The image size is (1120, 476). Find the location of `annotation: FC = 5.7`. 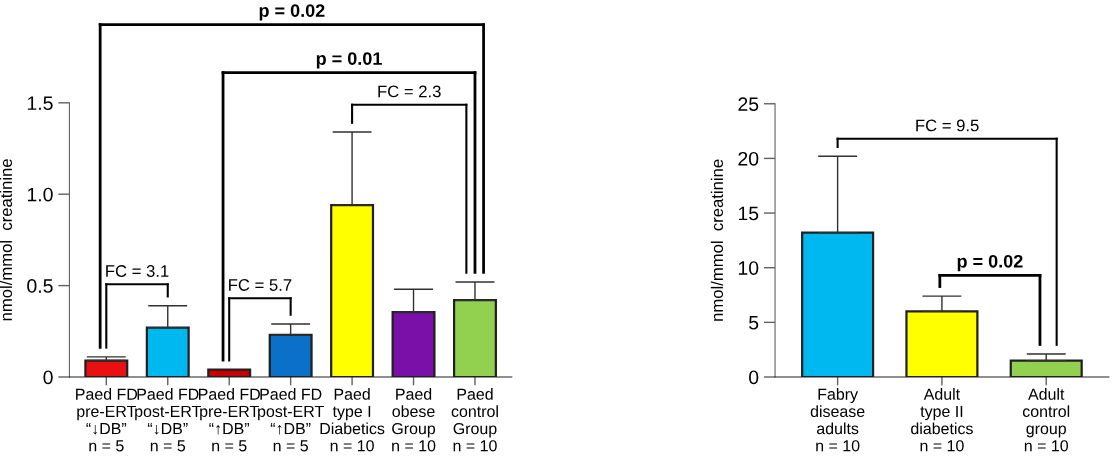

annotation: FC = 5.7 is located at coordinates (260, 285).